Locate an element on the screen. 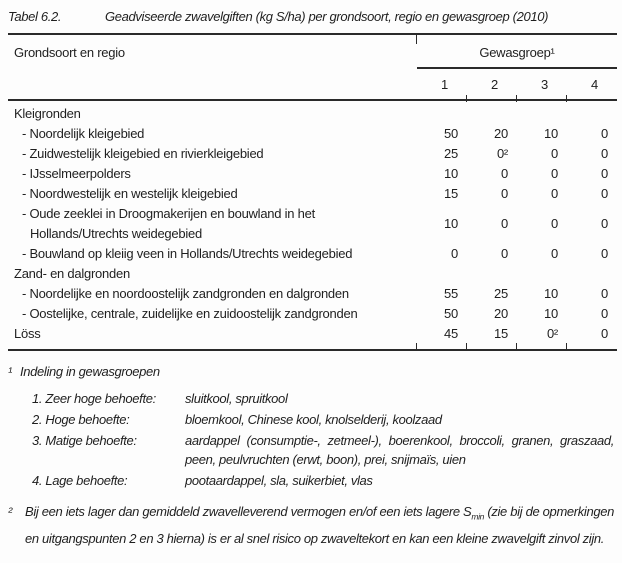 Image resolution: width=622 pixels, height=563 pixels. column-header-4: 4 is located at coordinates (594, 84).